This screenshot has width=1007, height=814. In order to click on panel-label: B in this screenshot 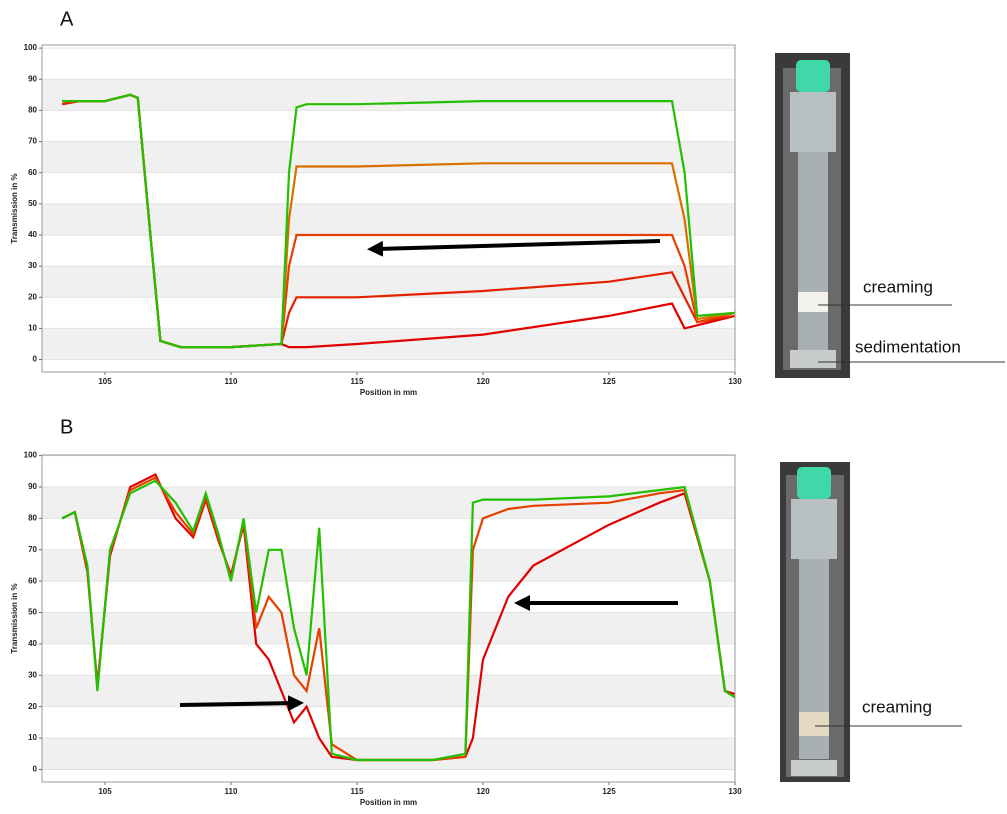, I will do `click(66, 427)`.